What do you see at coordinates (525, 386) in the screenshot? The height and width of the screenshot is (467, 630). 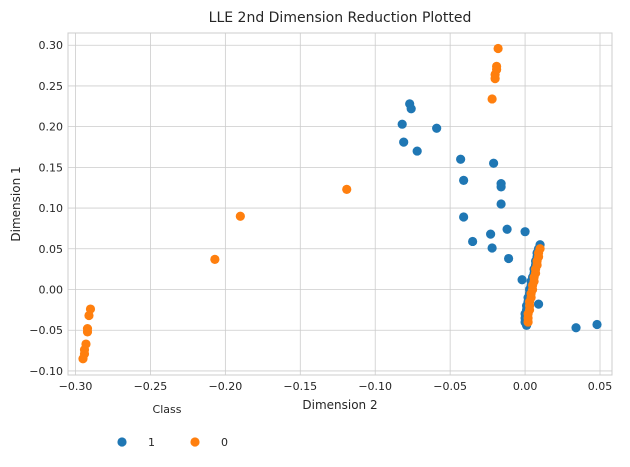 I see `x-tick-label: 0.00` at bounding box center [525, 386].